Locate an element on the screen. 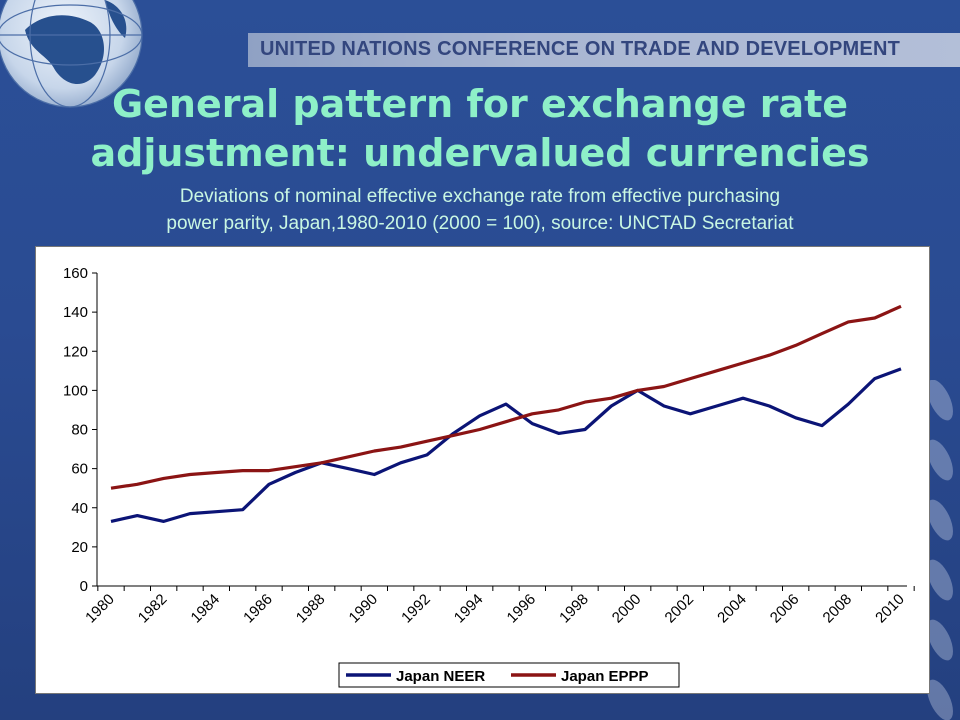 This screenshot has height=720, width=960. legend: Japan NEER Japan EPPP is located at coordinates (509, 675).